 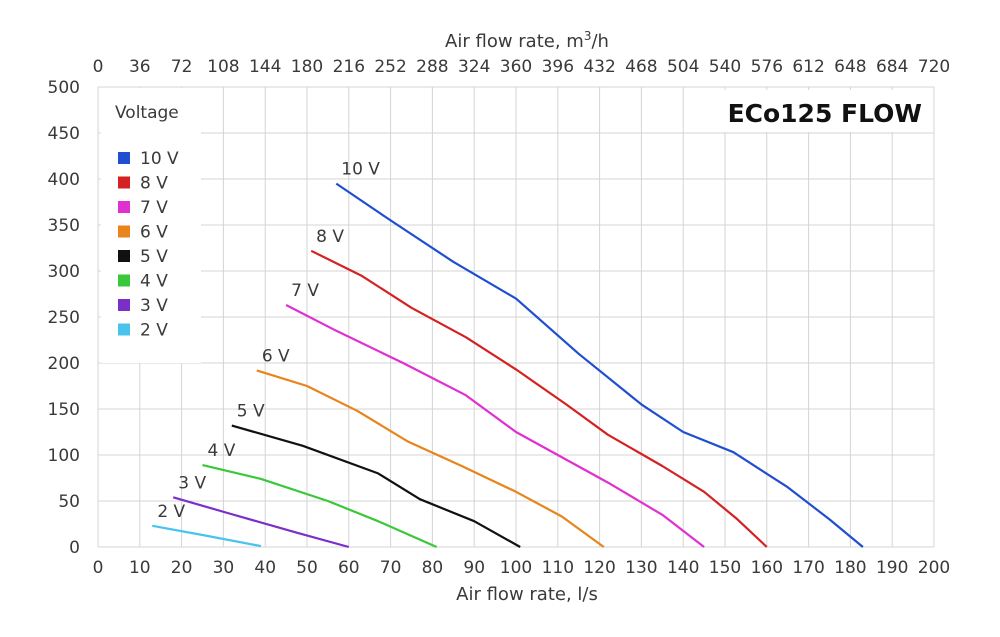 I want to click on legend-entry: 8 V, so click(x=154, y=184).